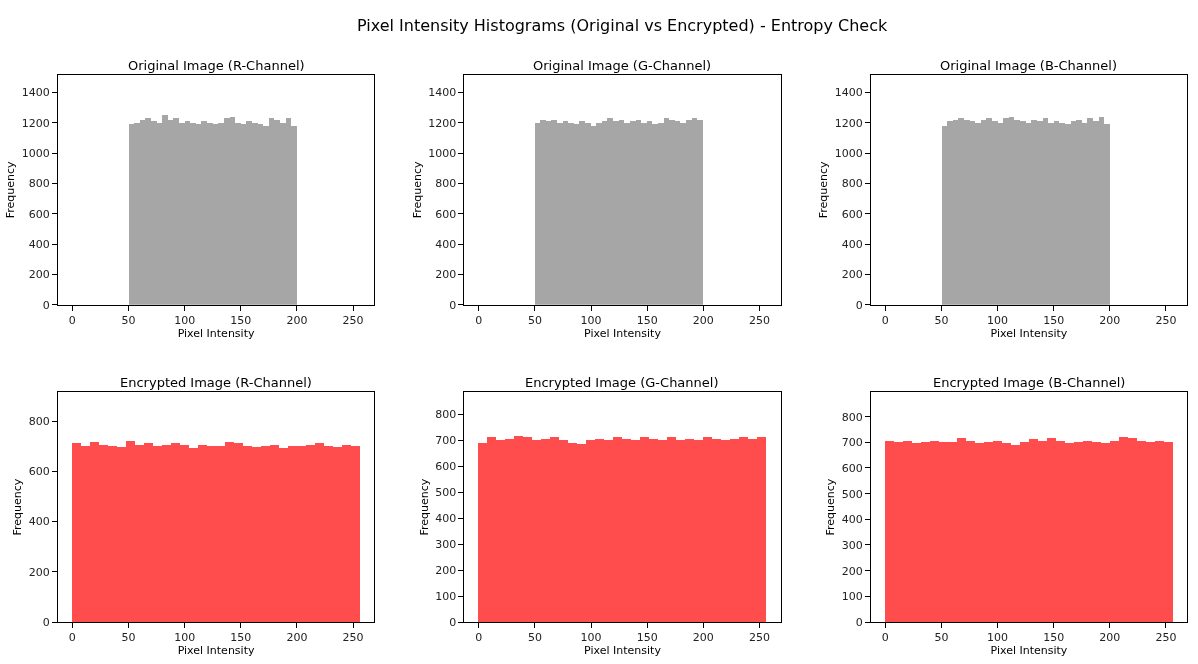 This screenshot has width=1198, height=664. I want to click on chart-title: Original Image (B-Channel), so click(1028, 65).